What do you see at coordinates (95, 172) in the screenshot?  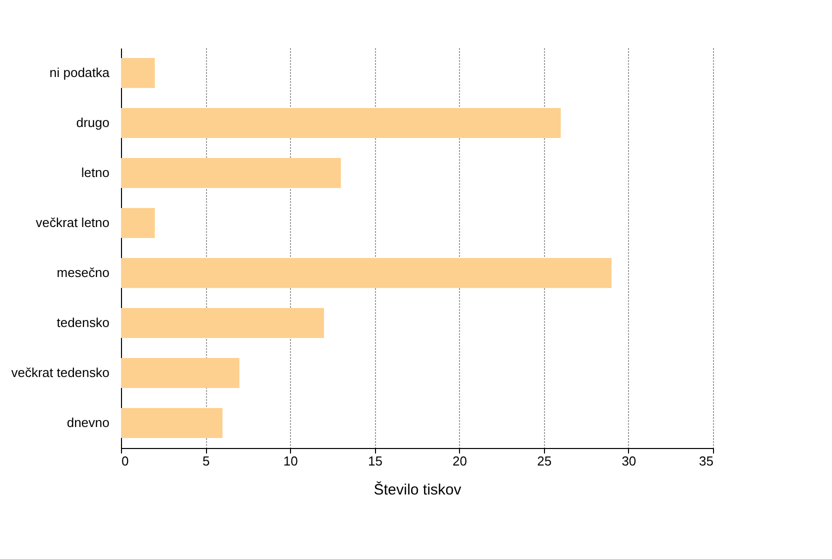 I see `y-tick-label: letno` at bounding box center [95, 172].